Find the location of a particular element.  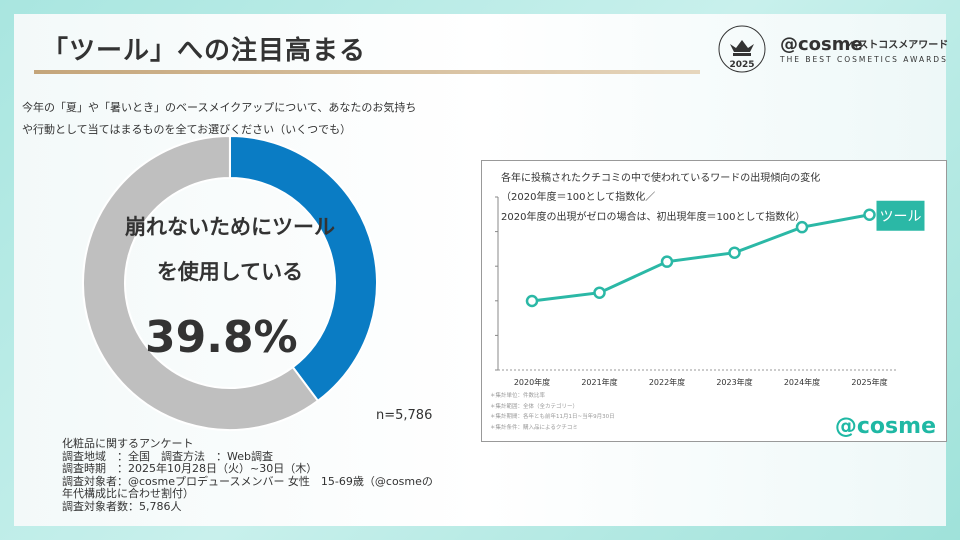

series-line-tool is located at coordinates (700, 258).